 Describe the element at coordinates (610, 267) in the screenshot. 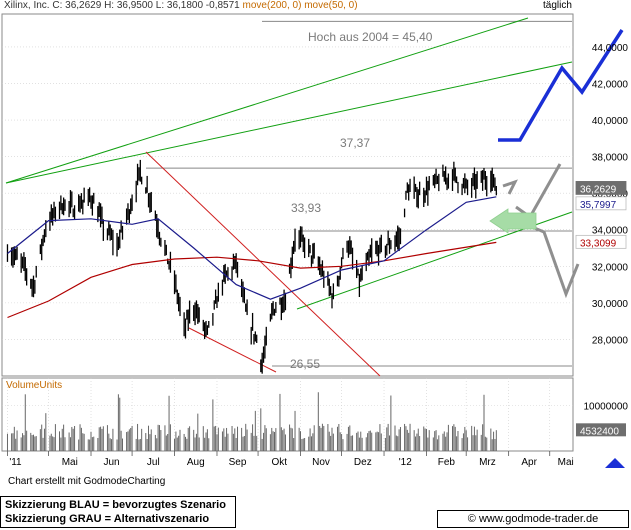

I see `y-tick-label: 32,0000` at that location.